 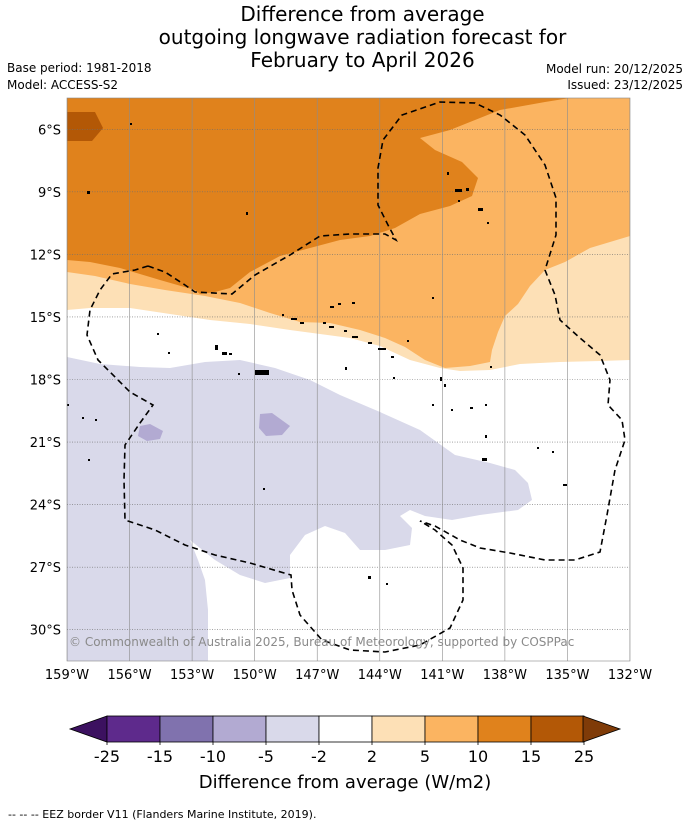 I want to click on colorbar-tick-label: 10, so click(x=478, y=756).